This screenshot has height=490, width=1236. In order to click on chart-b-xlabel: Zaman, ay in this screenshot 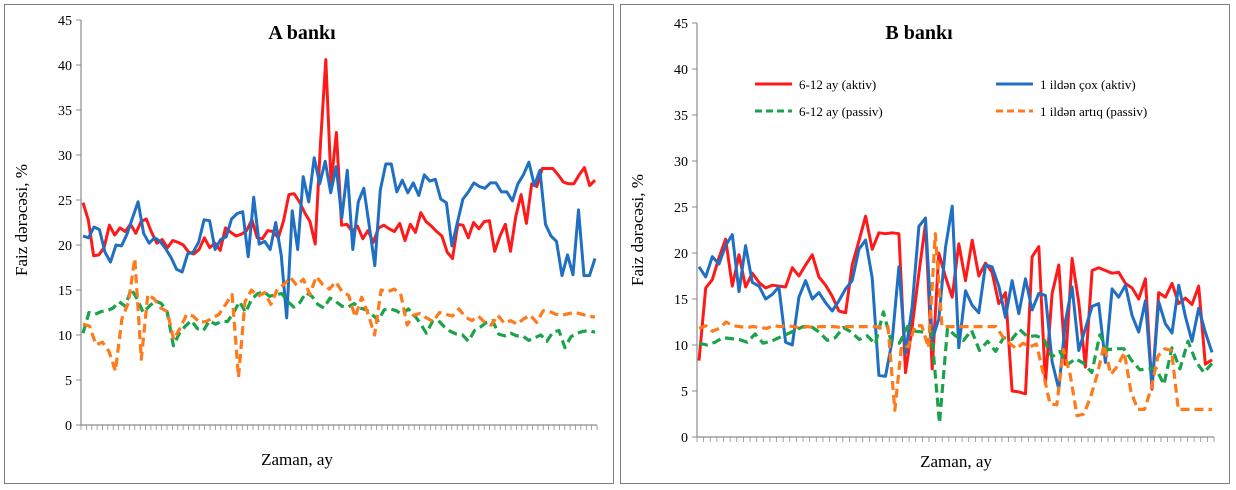, I will do `click(956, 461)`.